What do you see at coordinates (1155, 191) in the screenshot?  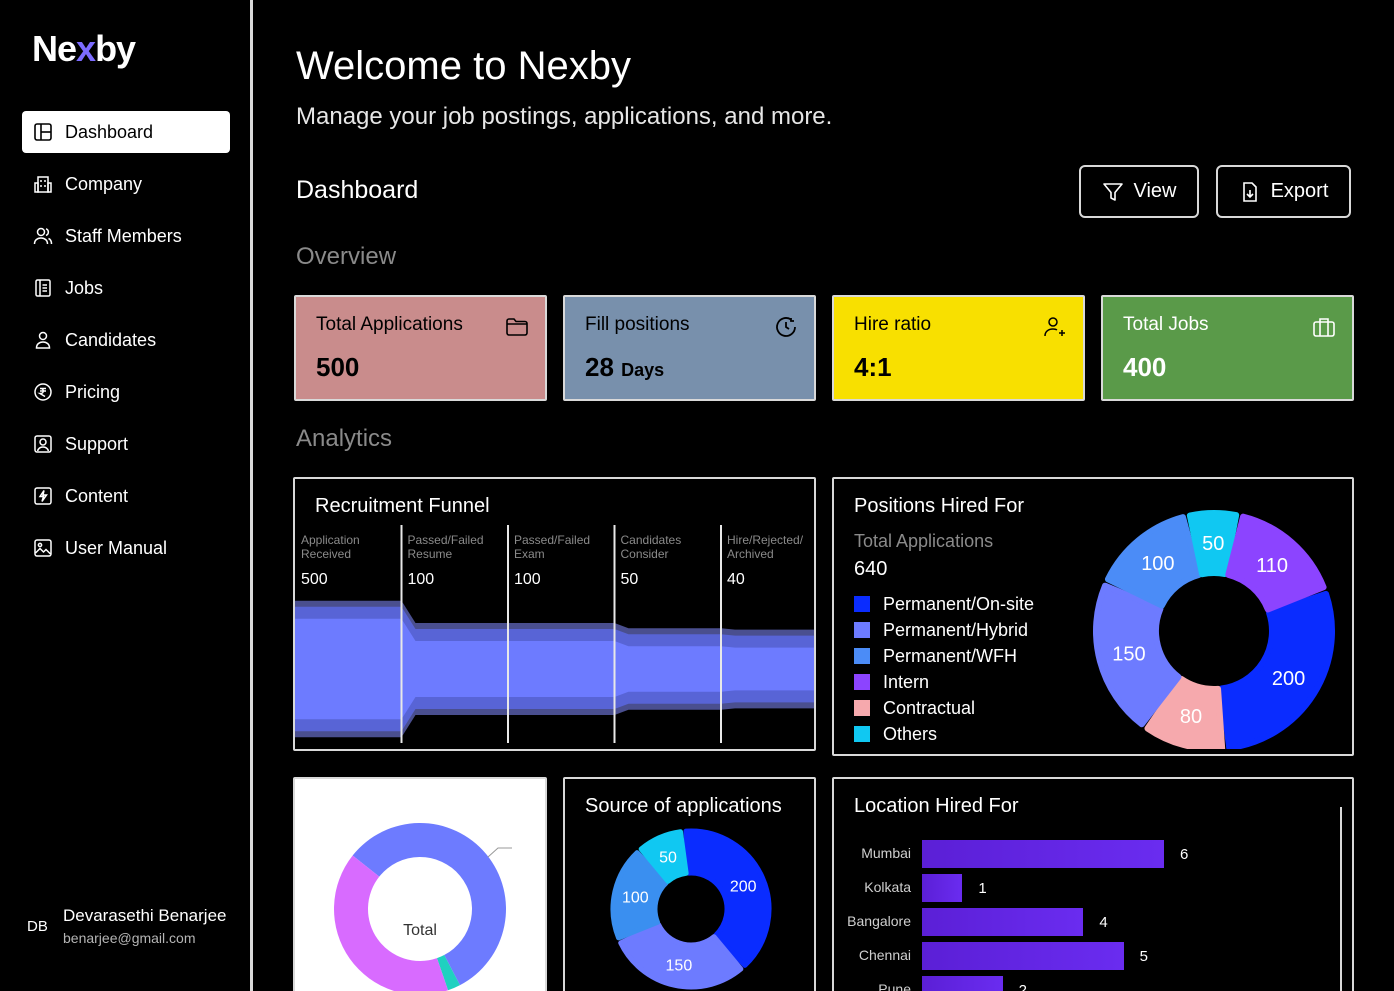 I see `view-button-label: View` at bounding box center [1155, 191].